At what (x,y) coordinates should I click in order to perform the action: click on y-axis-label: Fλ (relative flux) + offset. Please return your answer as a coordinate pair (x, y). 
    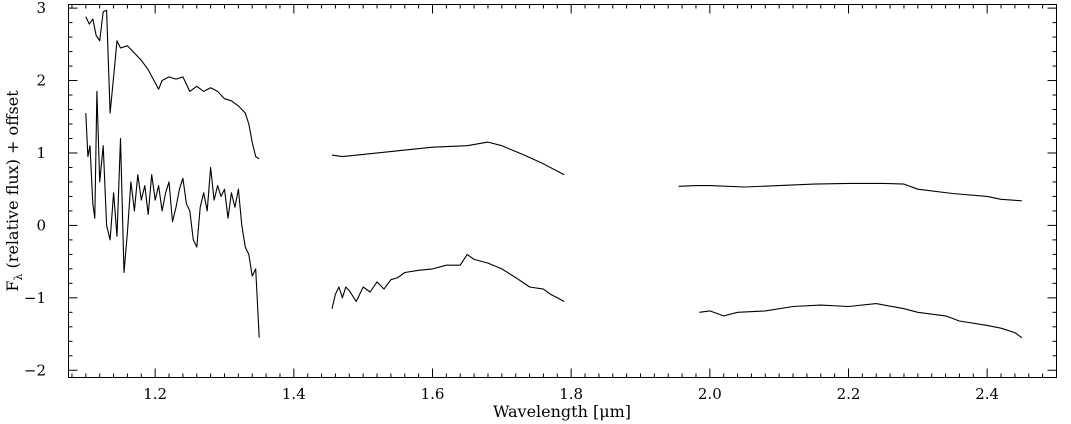
    Looking at the image, I should click on (14, 191).